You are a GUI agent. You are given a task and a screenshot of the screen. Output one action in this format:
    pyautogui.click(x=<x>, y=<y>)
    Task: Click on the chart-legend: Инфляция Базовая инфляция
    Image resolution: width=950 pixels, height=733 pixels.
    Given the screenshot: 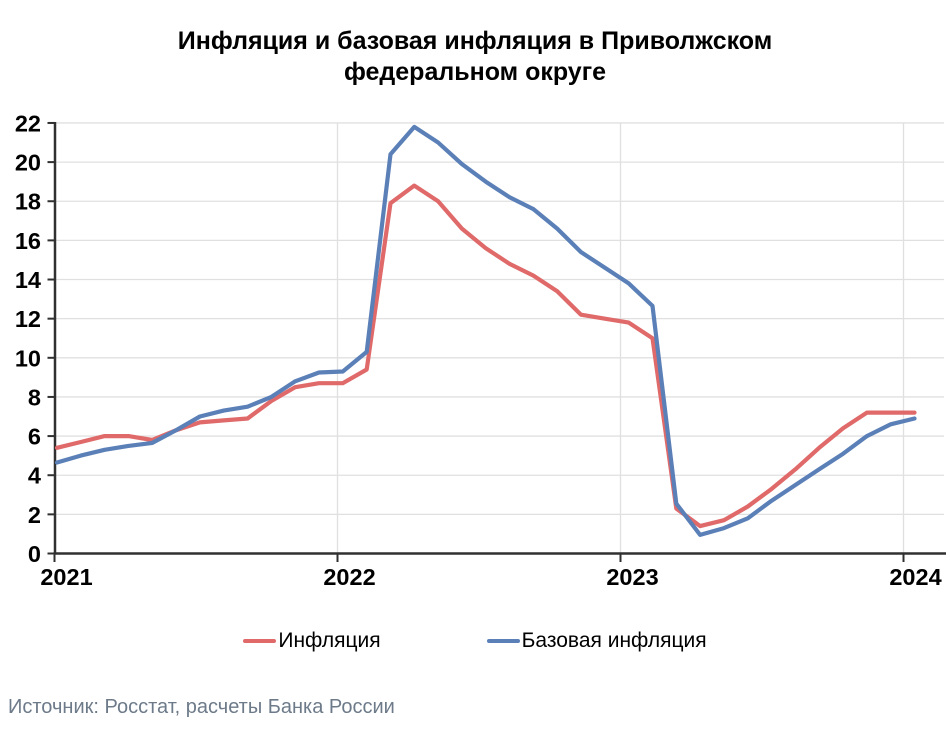 What is the action you would take?
    pyautogui.click(x=475, y=641)
    